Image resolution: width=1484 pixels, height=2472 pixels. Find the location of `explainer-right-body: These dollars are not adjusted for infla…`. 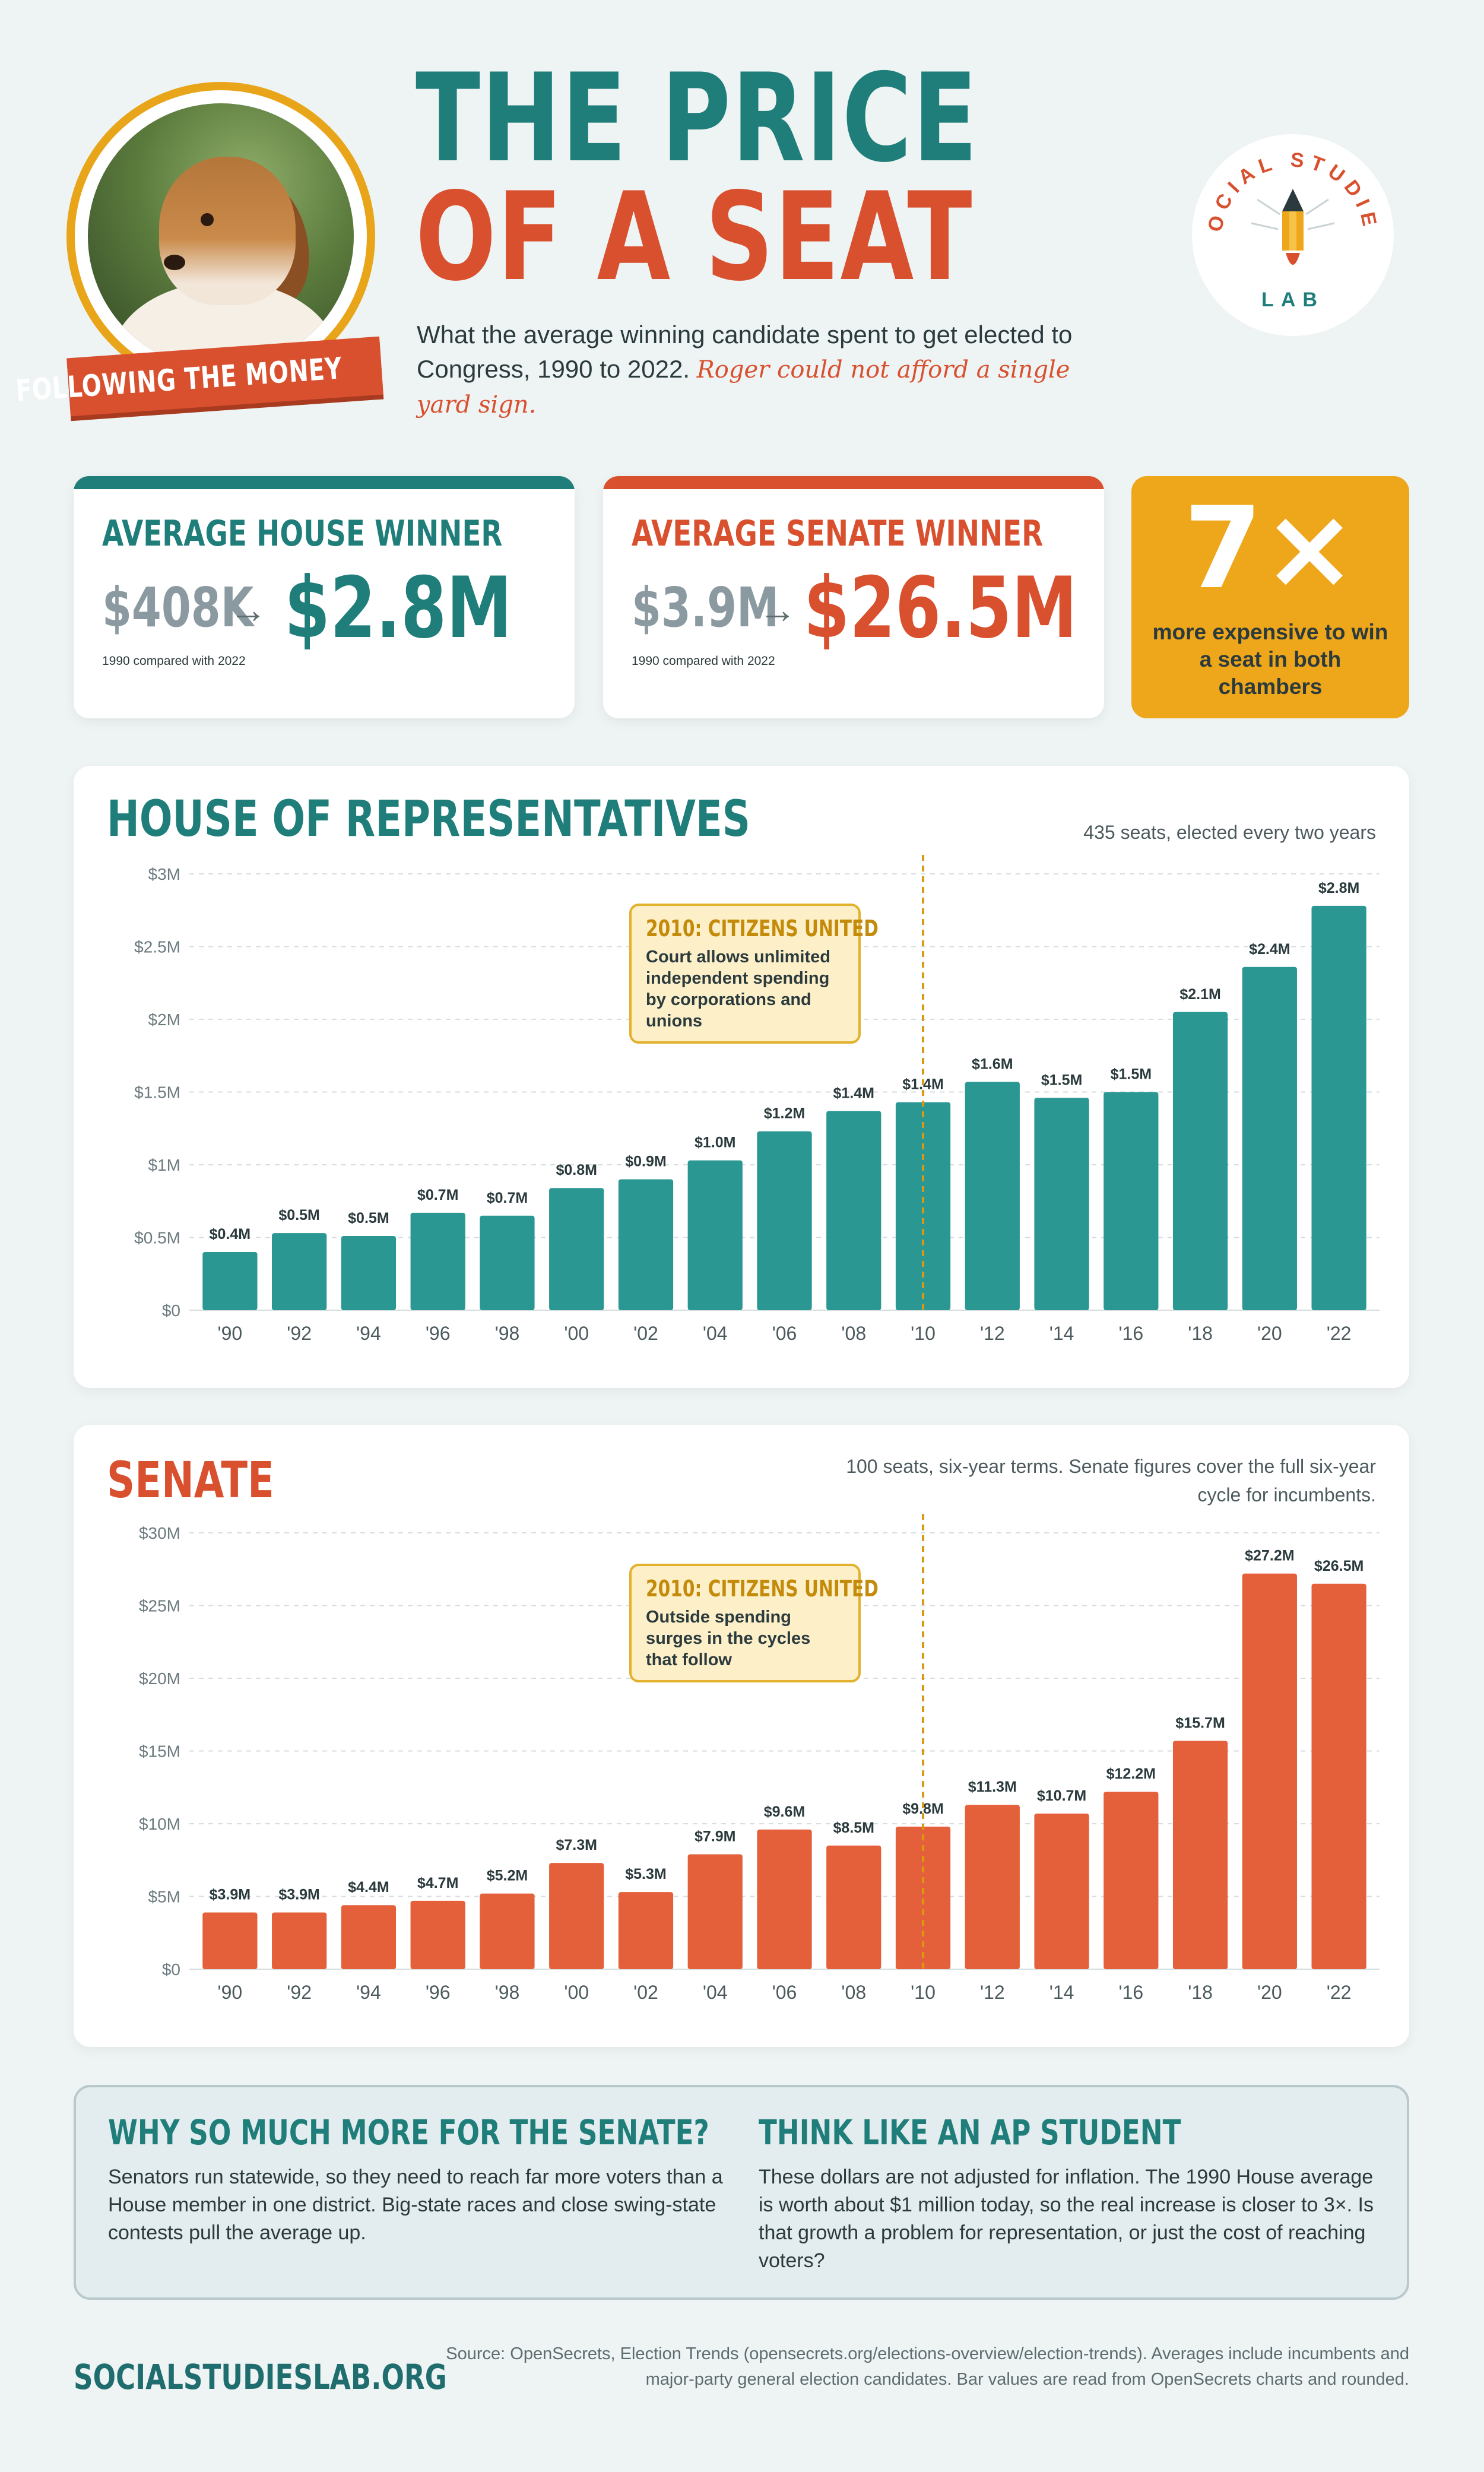

explainer-right-body: These dollars are not adjusted for infla… is located at coordinates (1066, 2219).